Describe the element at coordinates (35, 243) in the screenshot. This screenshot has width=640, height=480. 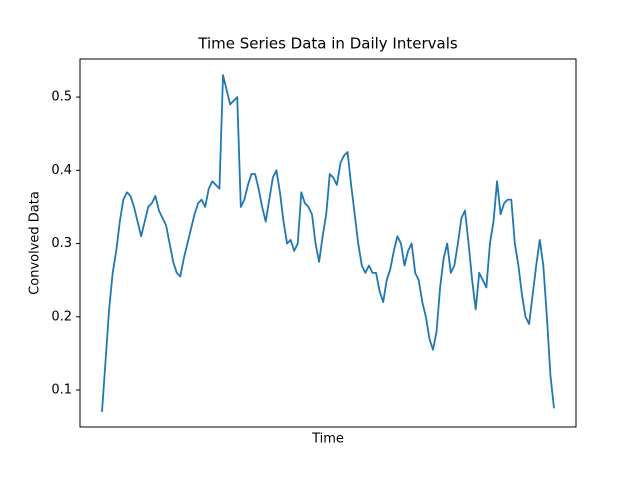
I see `y-axis-label: Convolved Data` at that location.